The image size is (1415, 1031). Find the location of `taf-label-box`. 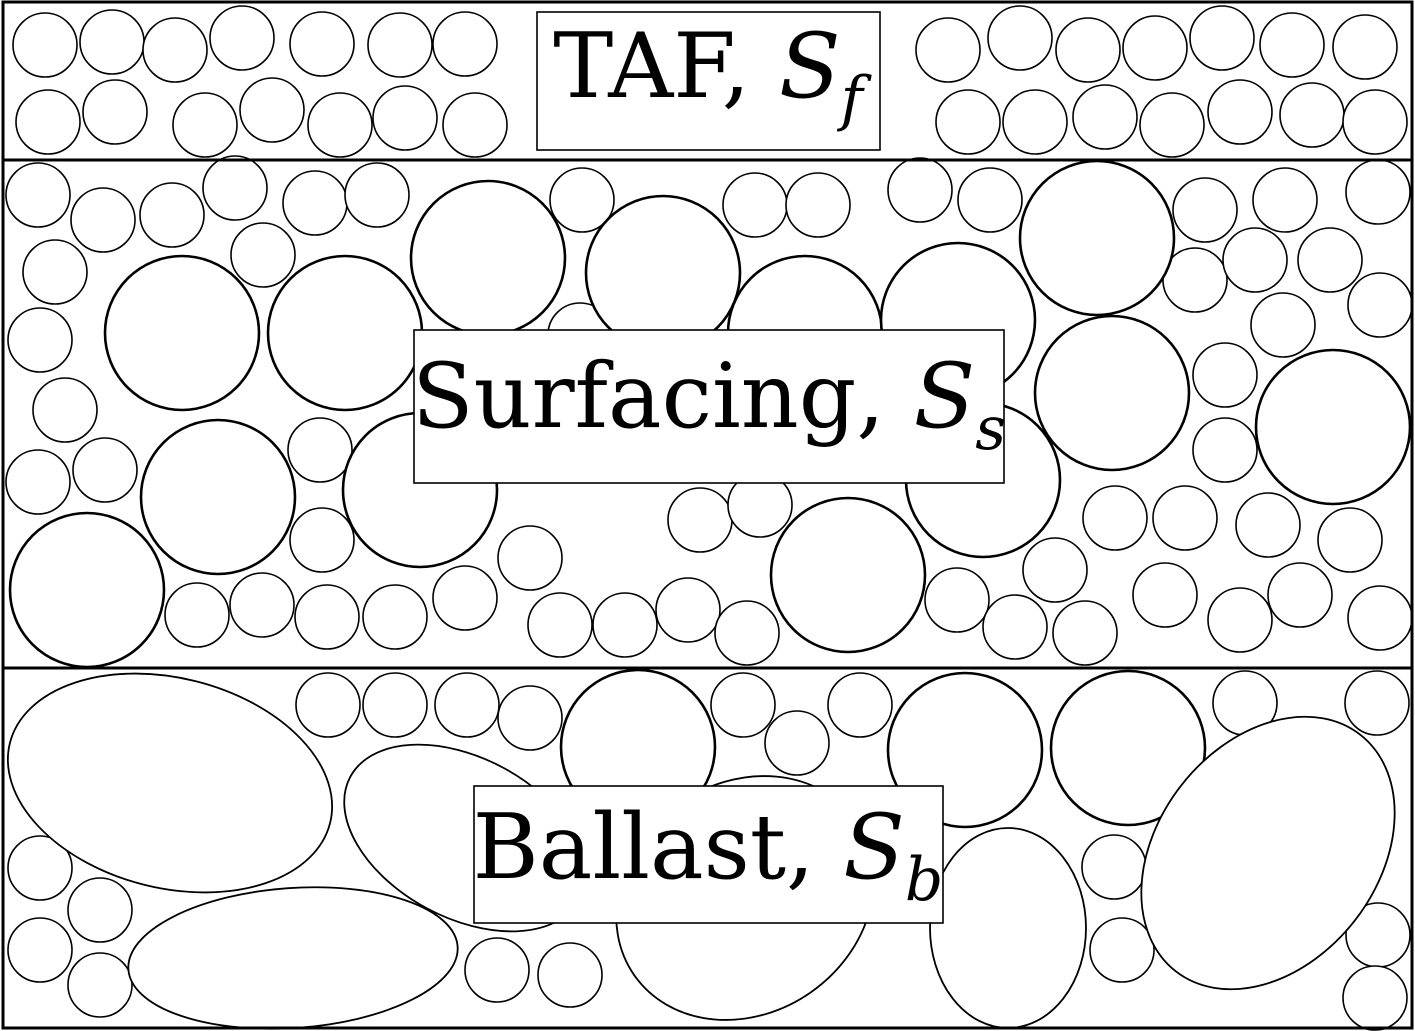

taf-label-box is located at coordinates (708, 81).